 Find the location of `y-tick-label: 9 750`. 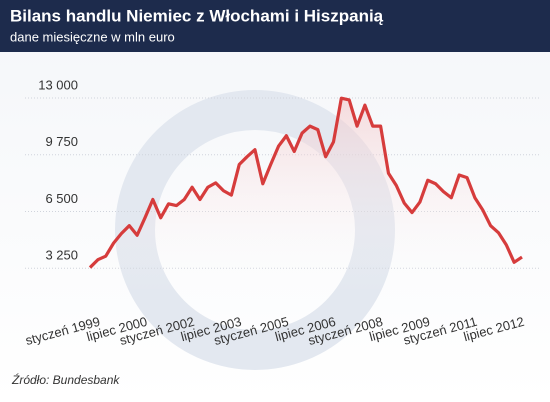

y-tick-label: 9 750 is located at coordinates (61, 141).